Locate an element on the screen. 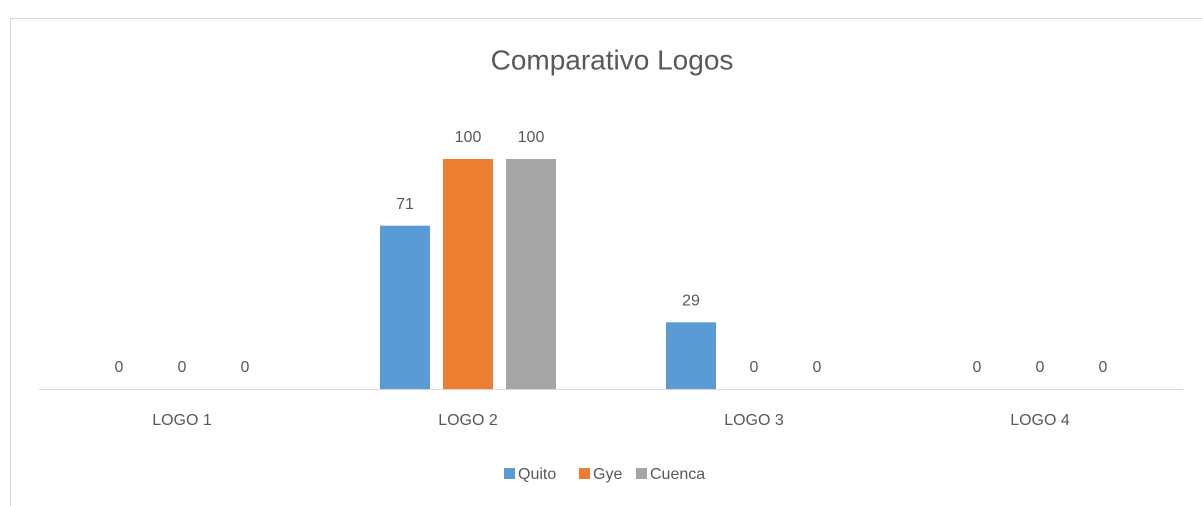  data-label: 71 is located at coordinates (405, 204).